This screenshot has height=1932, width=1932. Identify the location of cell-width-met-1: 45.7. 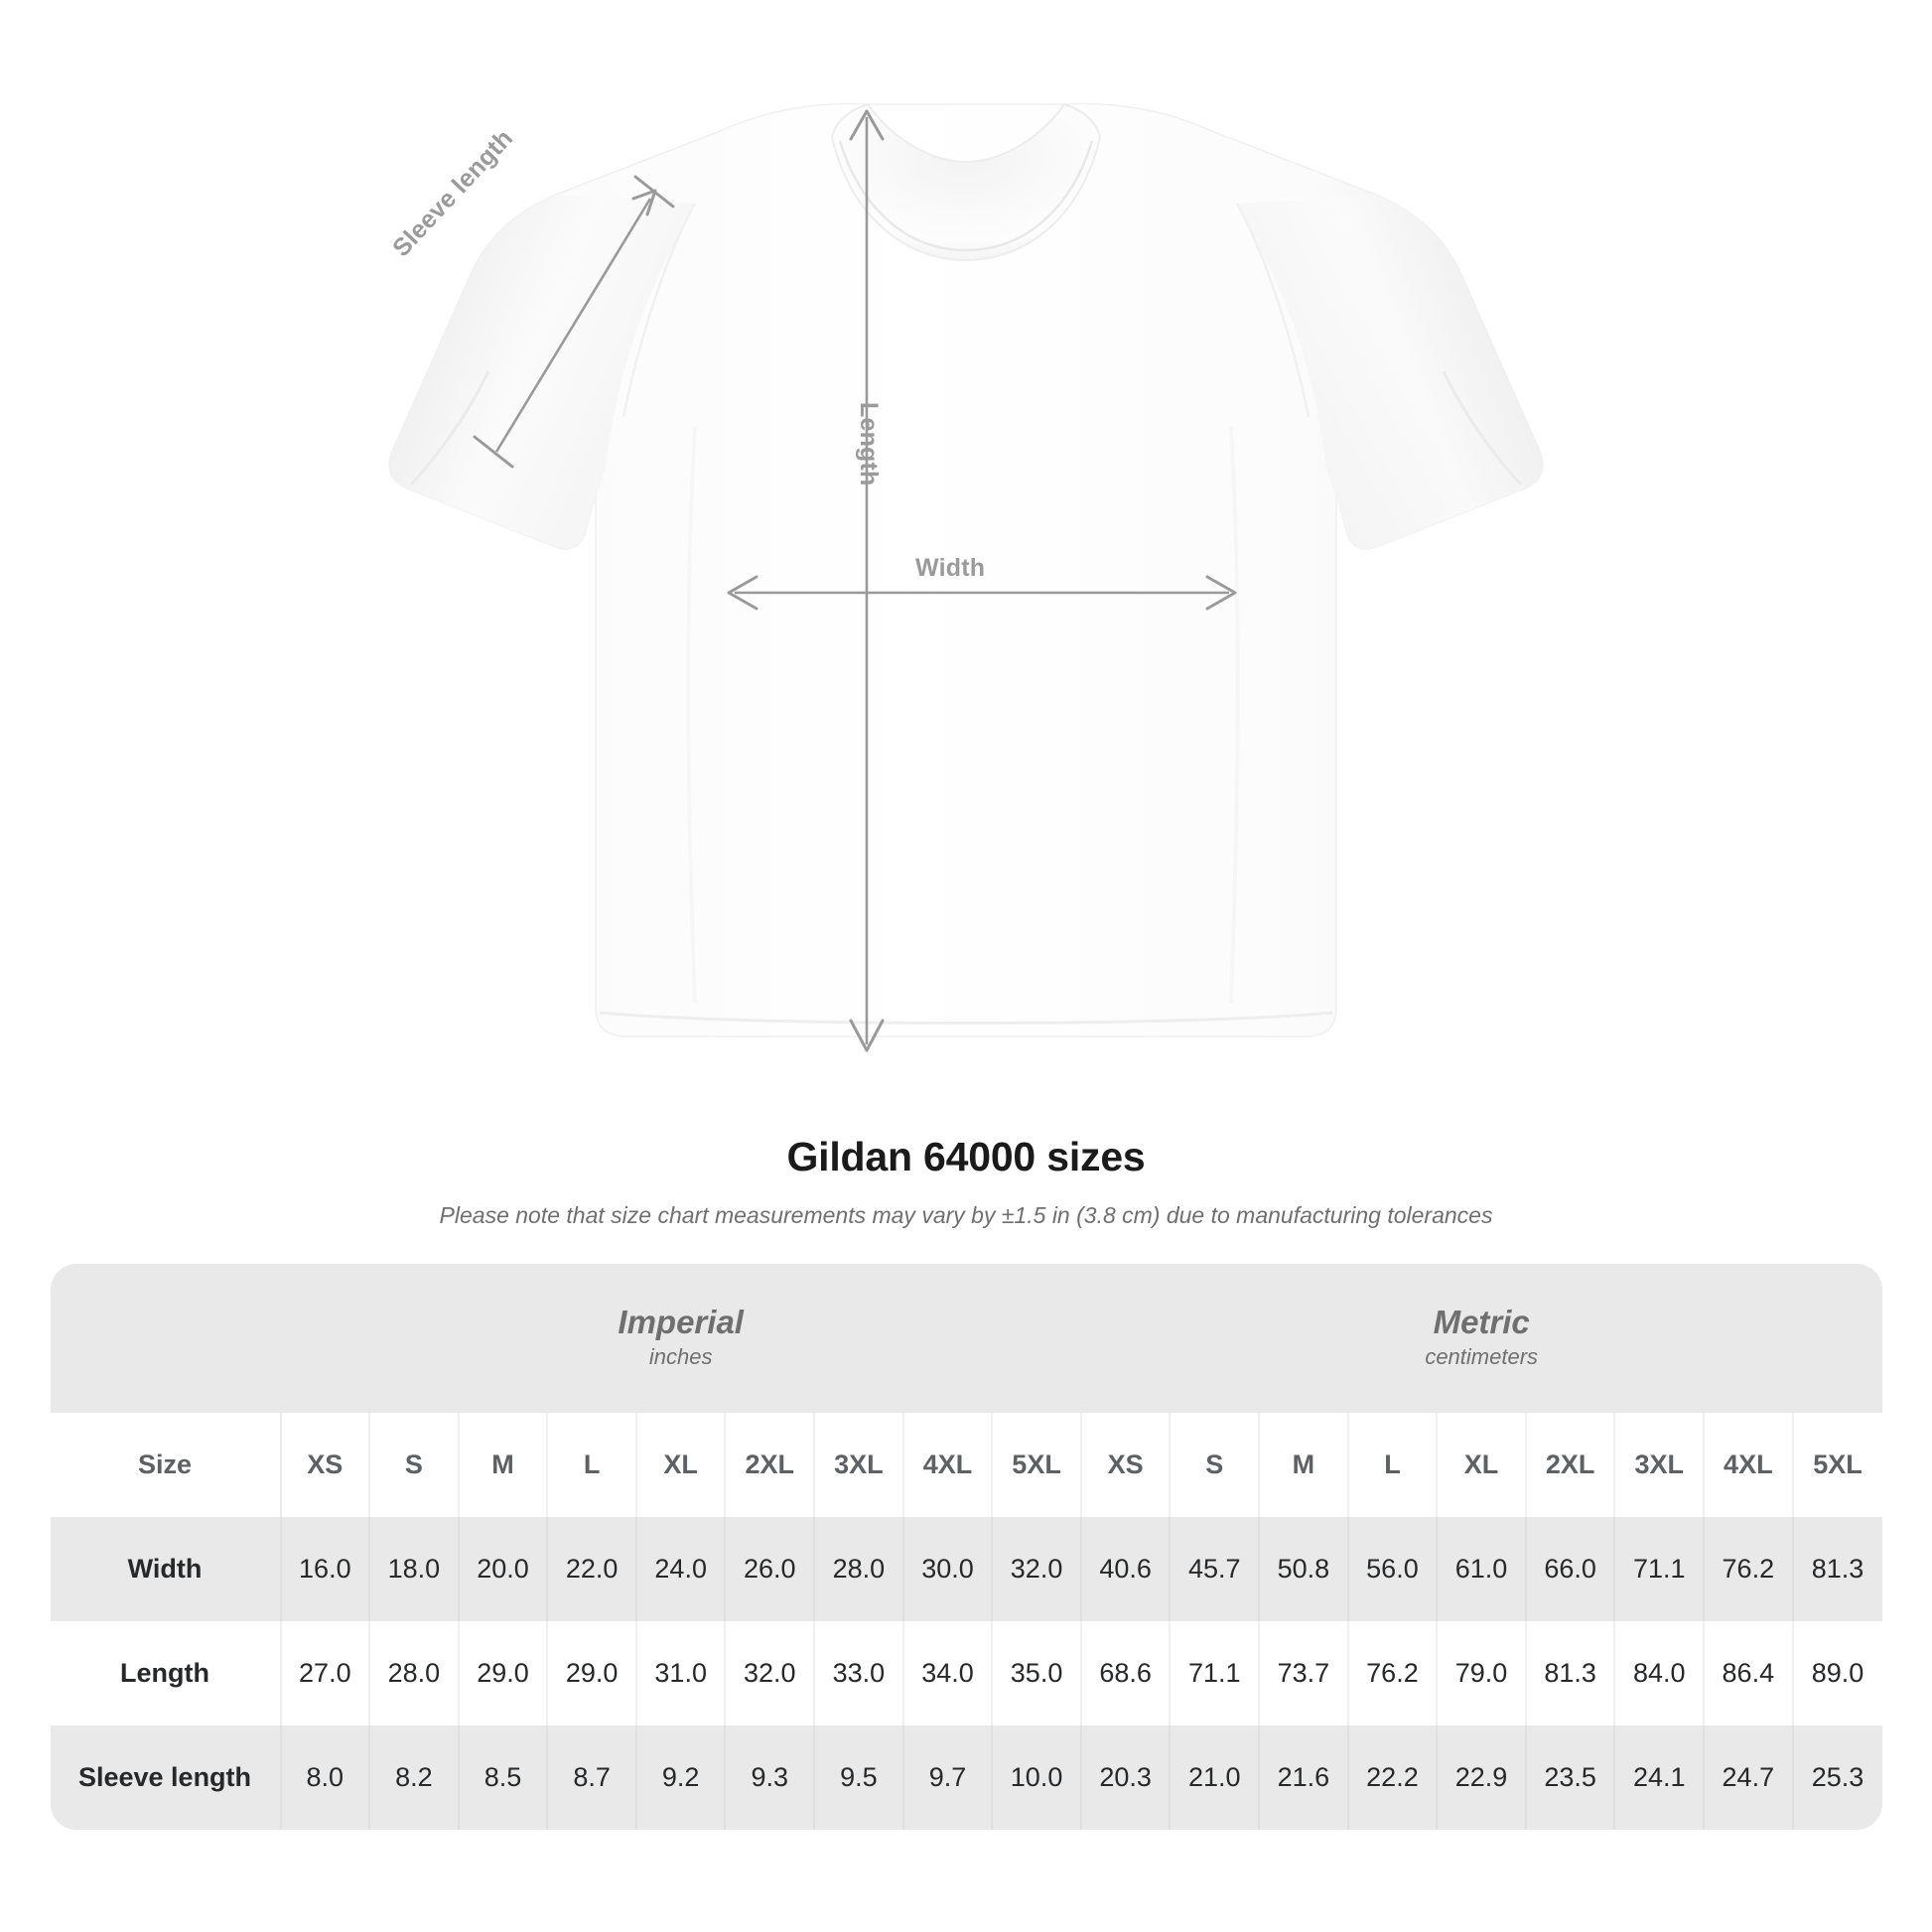
(1215, 1569).